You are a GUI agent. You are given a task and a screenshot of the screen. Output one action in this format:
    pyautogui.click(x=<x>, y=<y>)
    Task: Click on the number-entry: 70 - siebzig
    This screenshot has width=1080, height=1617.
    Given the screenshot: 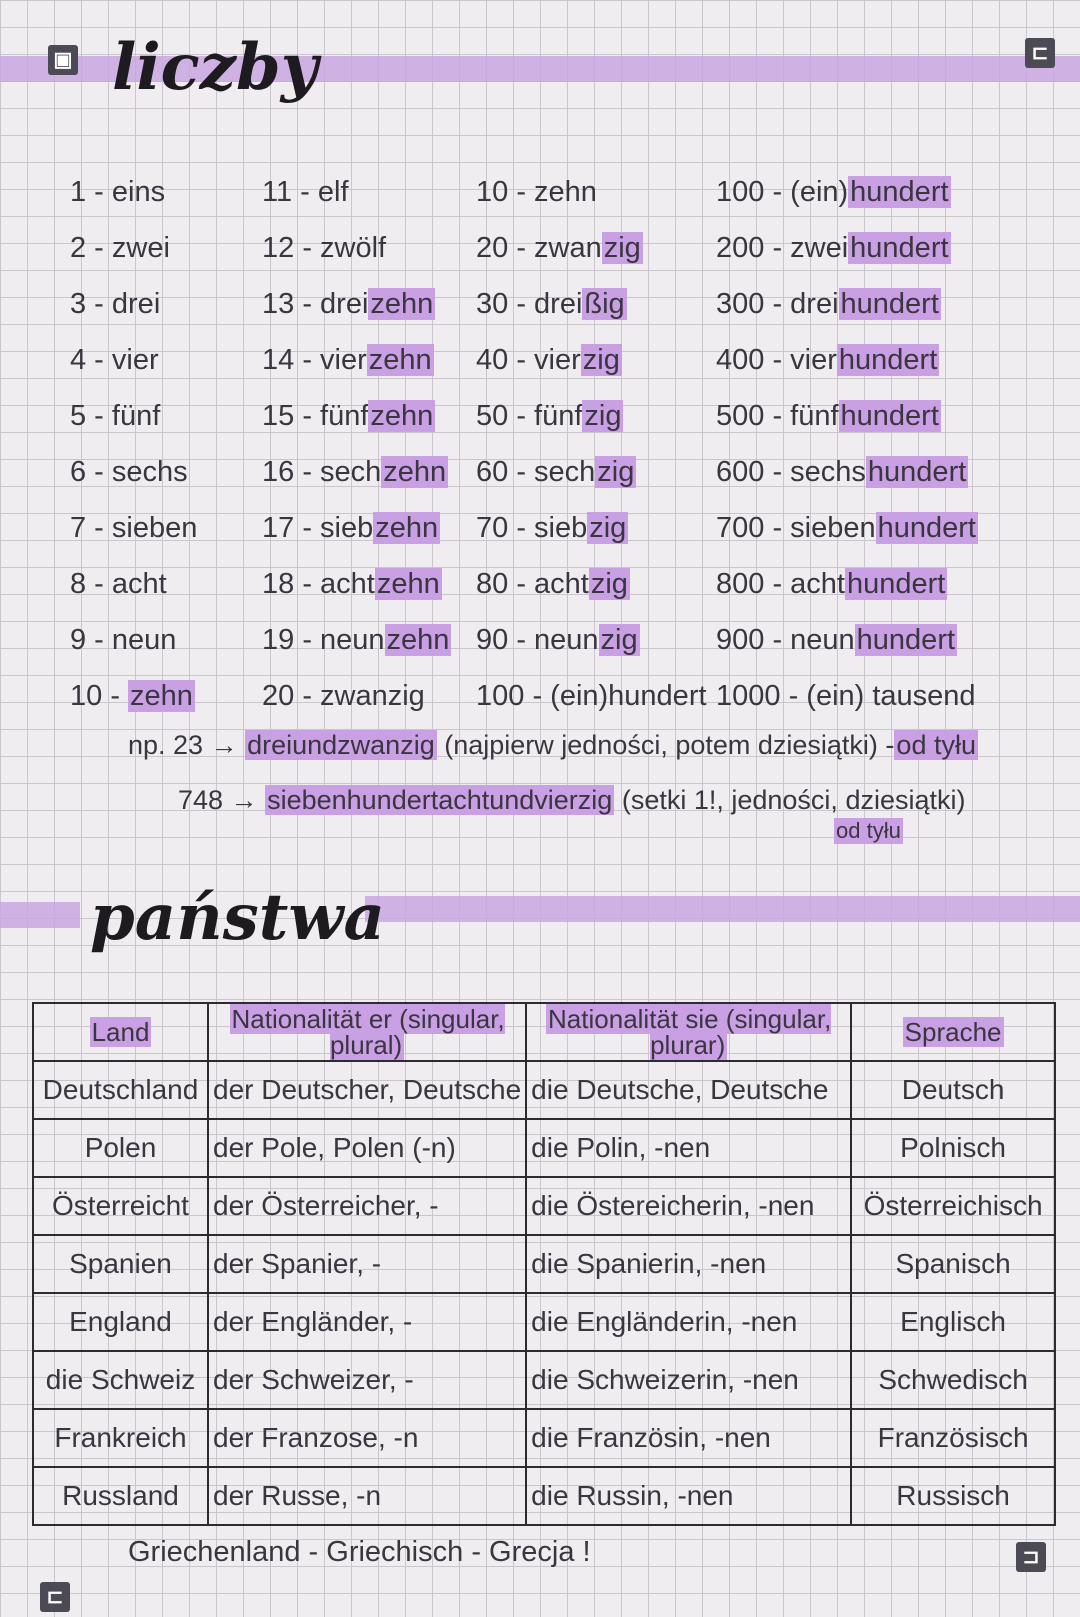 What is the action you would take?
    pyautogui.click(x=552, y=528)
    